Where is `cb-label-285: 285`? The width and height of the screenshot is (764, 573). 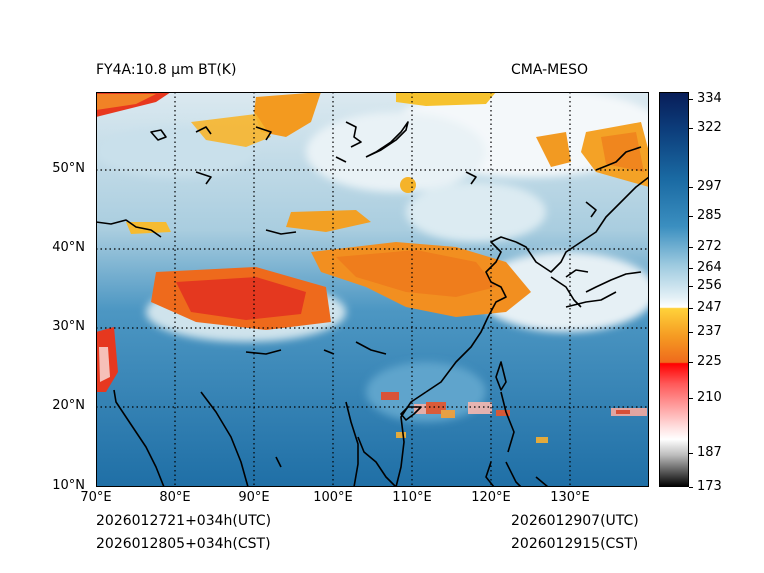 cb-label-285: 285 is located at coordinates (709, 215).